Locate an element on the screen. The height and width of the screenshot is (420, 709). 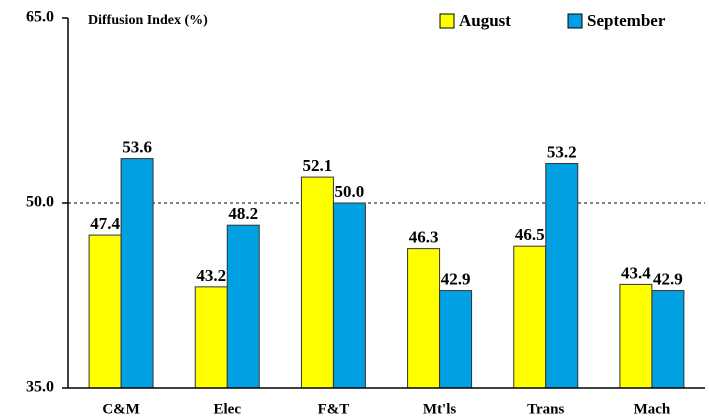
x-tick-label: Trans is located at coordinates (545, 409).